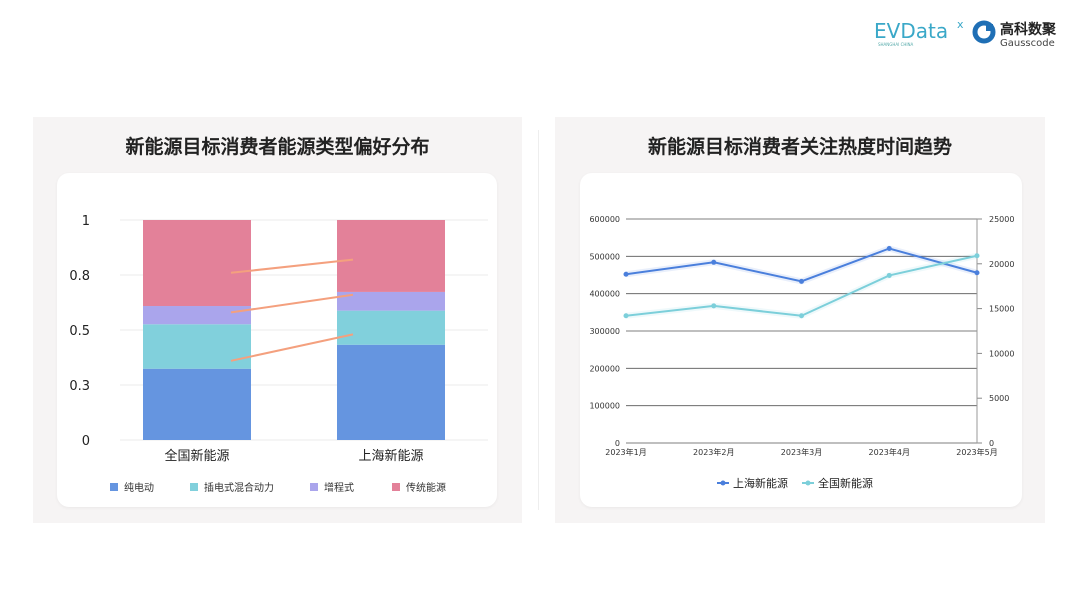 The image size is (1080, 608). Describe the element at coordinates (617, 443) in the screenshot. I see `y-left-tick-label: 0` at that location.